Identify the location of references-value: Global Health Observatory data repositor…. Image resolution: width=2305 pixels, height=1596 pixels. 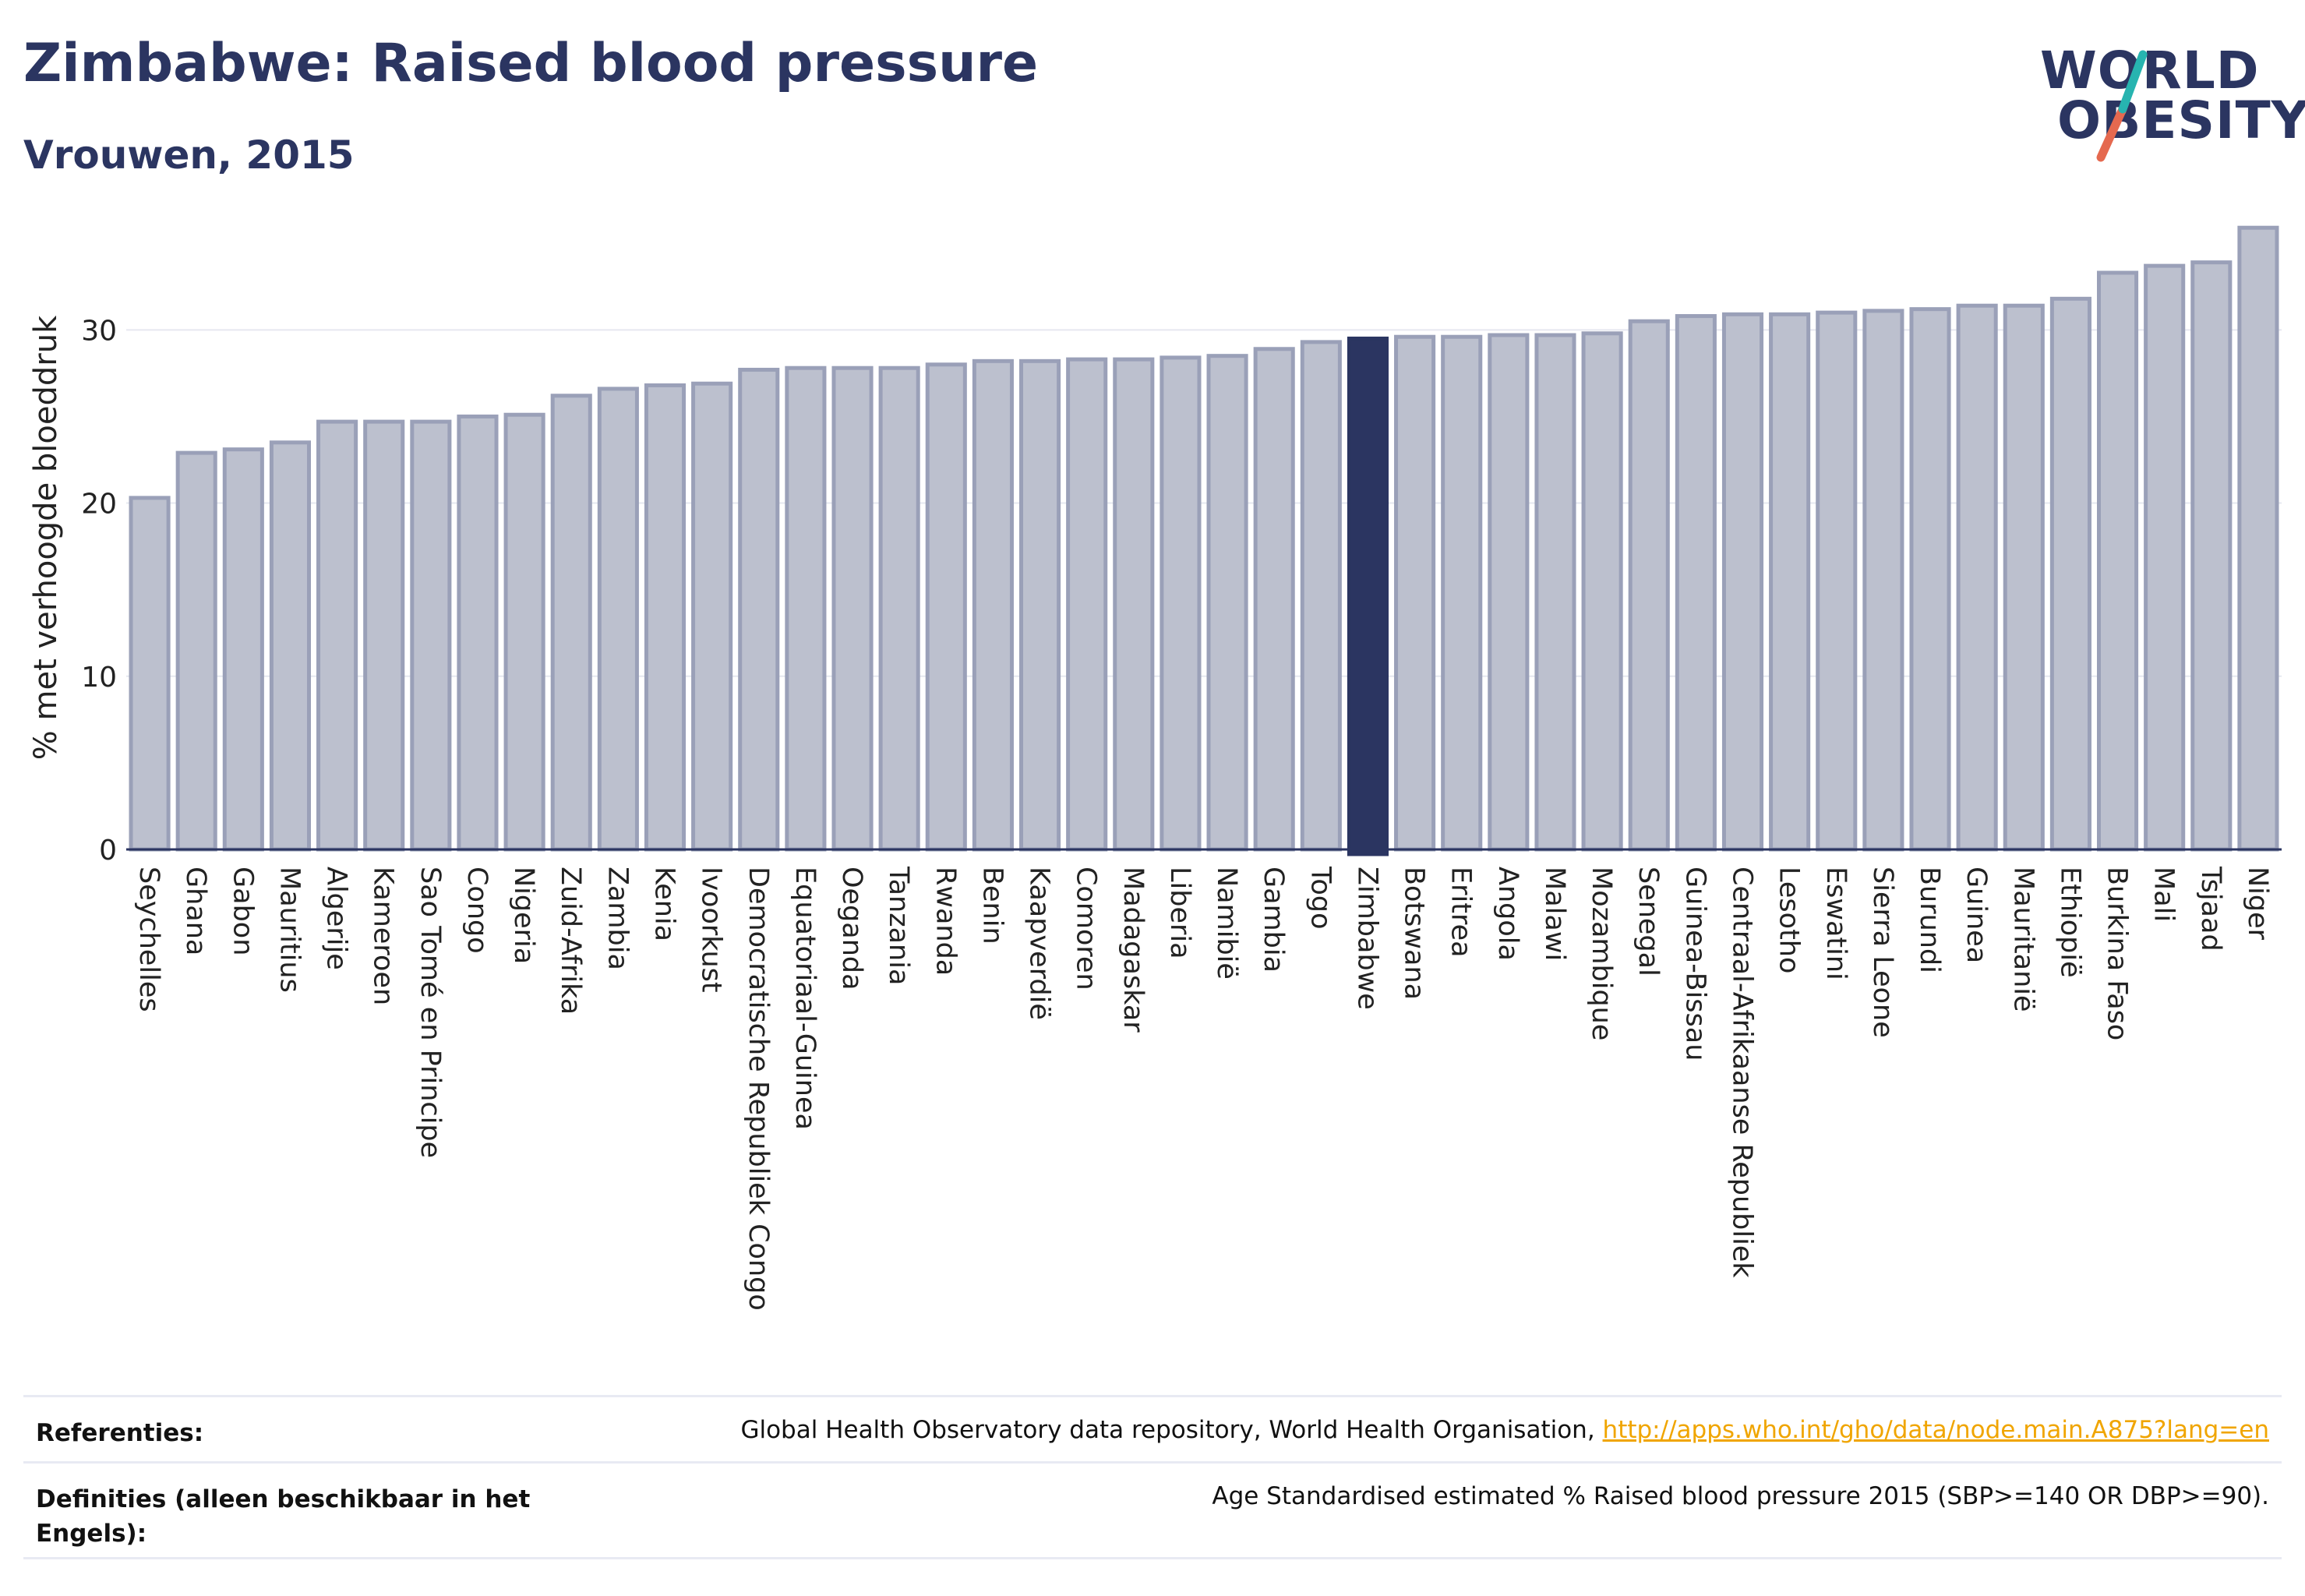
(1504, 1430).